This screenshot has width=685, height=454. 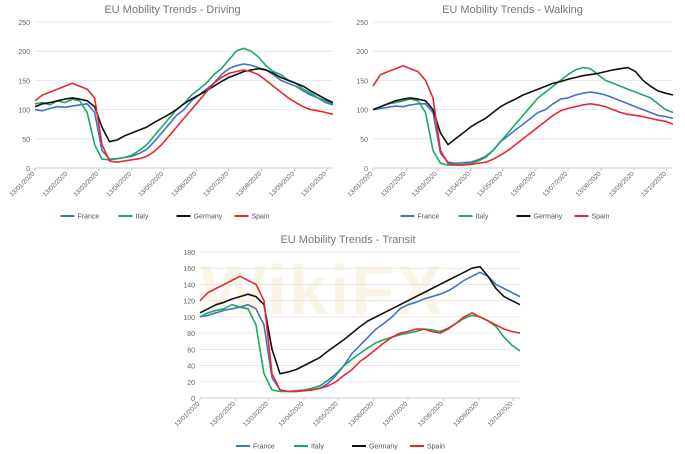 What do you see at coordinates (512, 10) in the screenshot?
I see `chart-title: EU Mobility Trends - Walking` at bounding box center [512, 10].